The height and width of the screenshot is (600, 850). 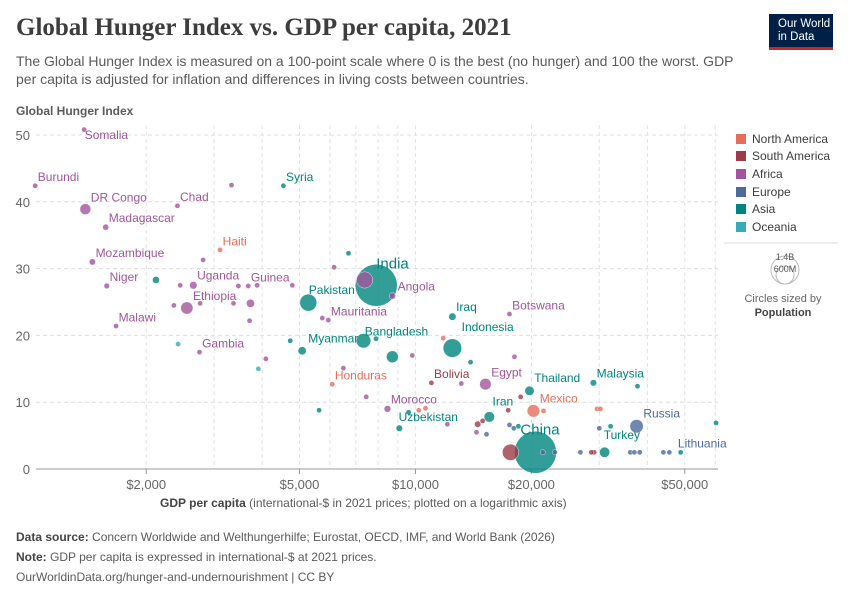 I want to click on point-label: Mauritania, so click(x=359, y=311).